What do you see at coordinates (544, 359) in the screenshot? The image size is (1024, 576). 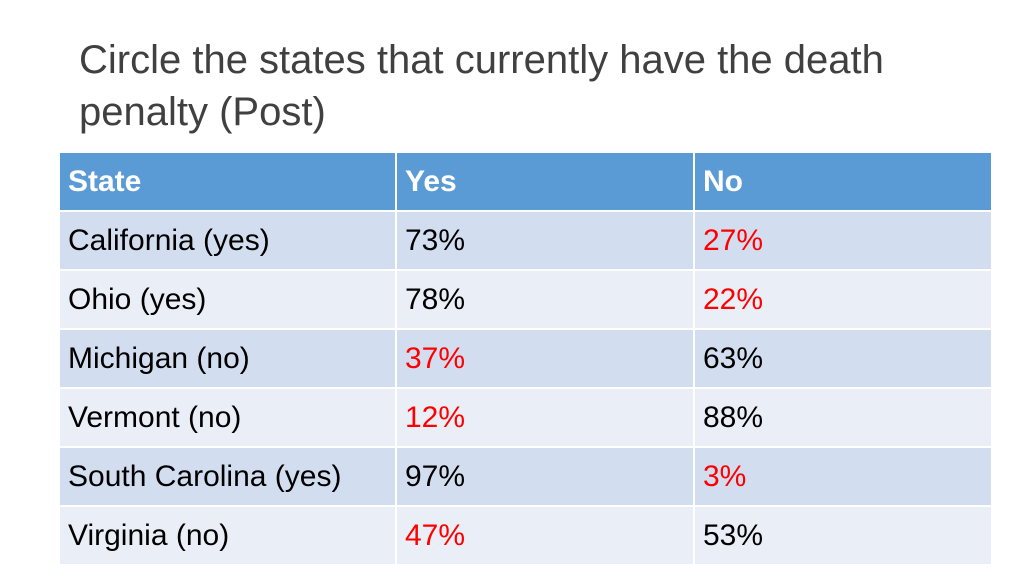 I see `yes-cell: 37%` at bounding box center [544, 359].